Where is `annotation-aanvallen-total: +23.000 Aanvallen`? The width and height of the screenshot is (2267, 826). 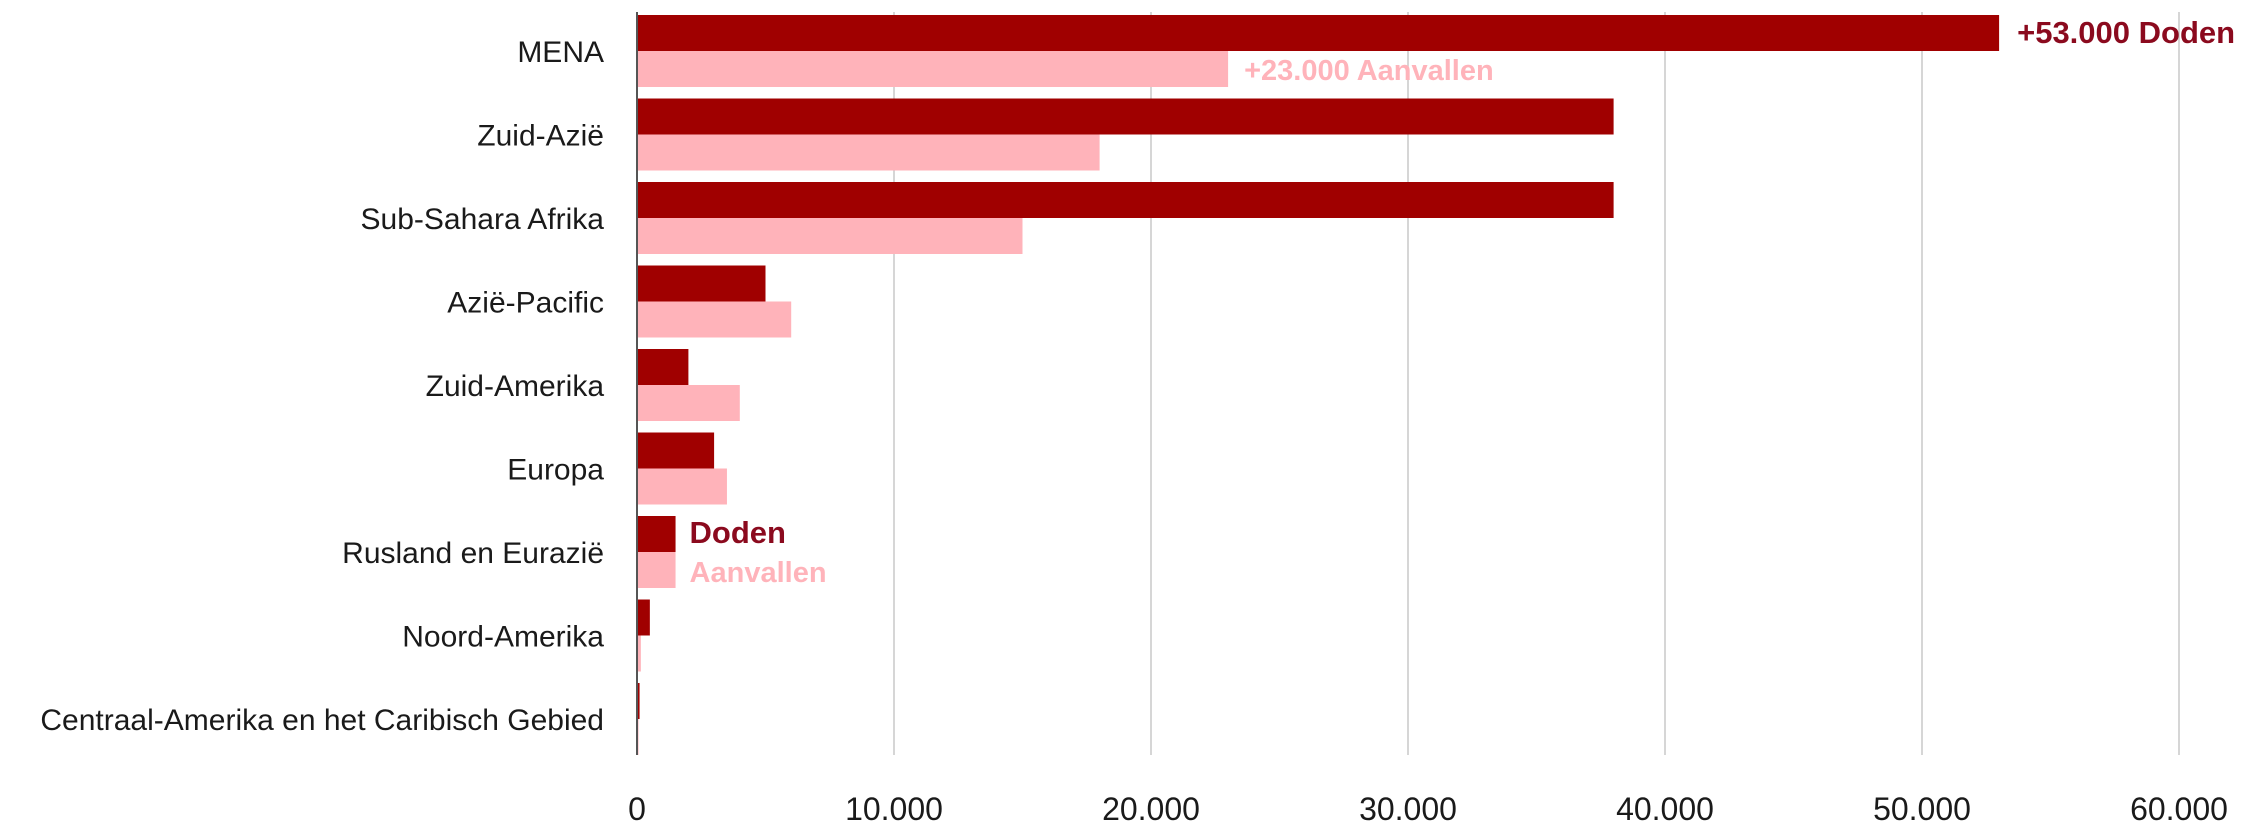
annotation-aanvallen-total: +23.000 Aanvallen is located at coordinates (1369, 71).